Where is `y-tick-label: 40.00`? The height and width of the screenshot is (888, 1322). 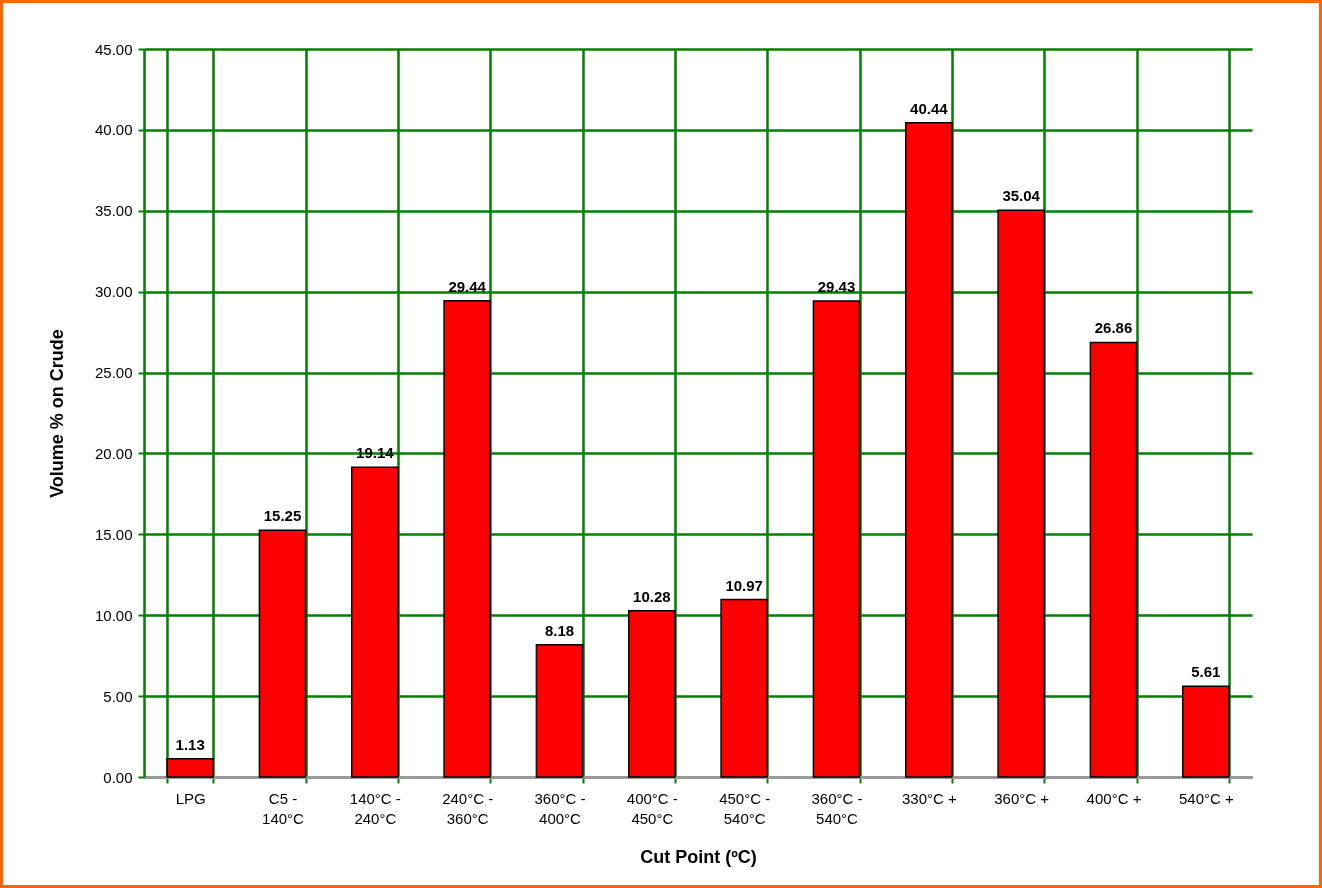 y-tick-label: 40.00 is located at coordinates (113, 130).